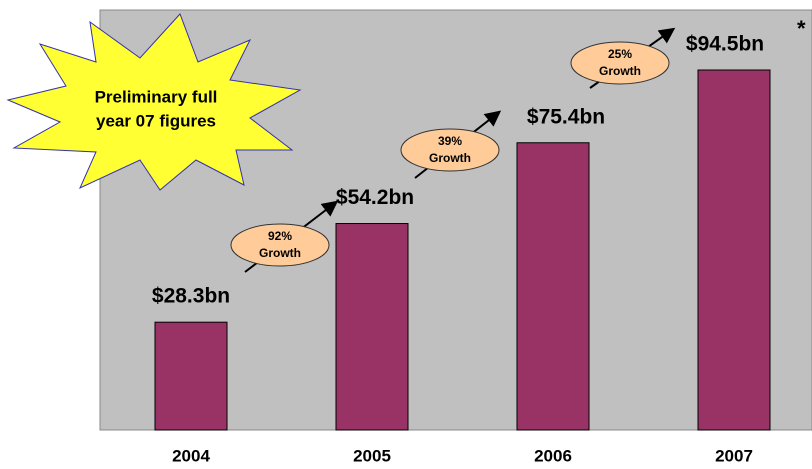 The width and height of the screenshot is (812, 469). Describe the element at coordinates (553, 455) in the screenshot. I see `x-tick-label: 2006` at that location.